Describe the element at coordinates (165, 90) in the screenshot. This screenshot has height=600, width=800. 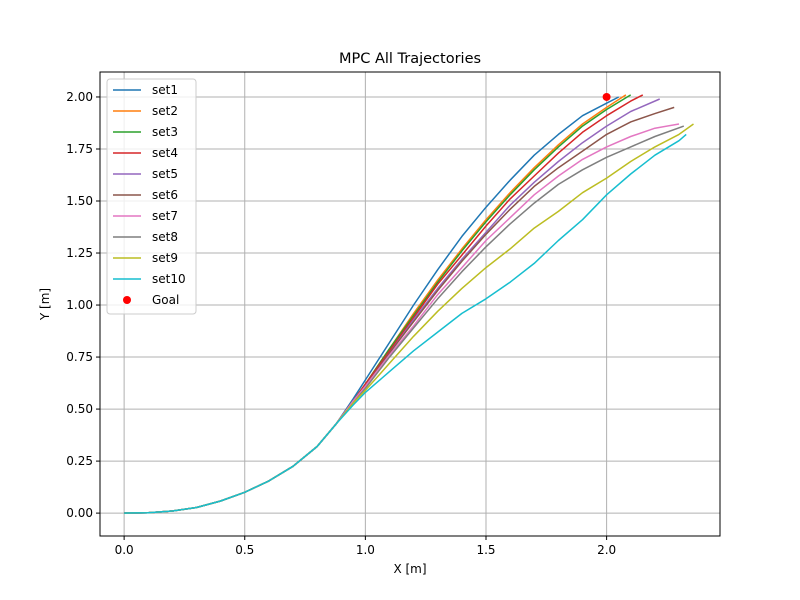
I see `legend-label: set1` at that location.